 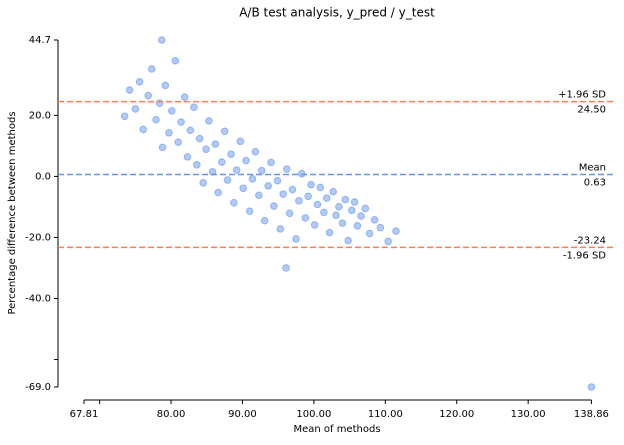 I want to click on y-tick-label: -40.0, so click(x=38, y=298).